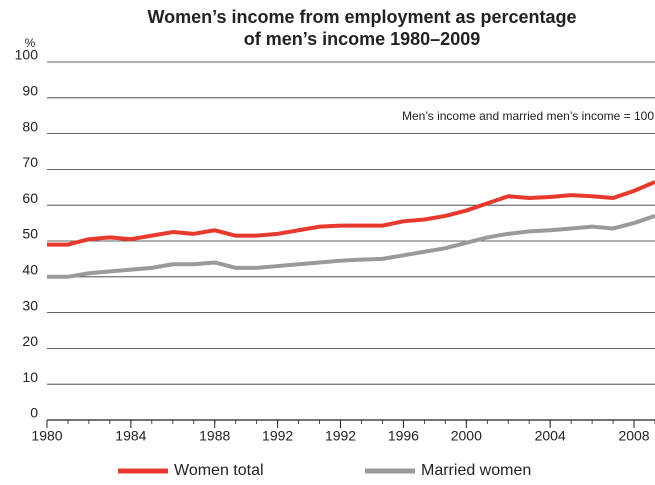  What do you see at coordinates (27, 55) in the screenshot?
I see `y-tick-label: 100` at bounding box center [27, 55].